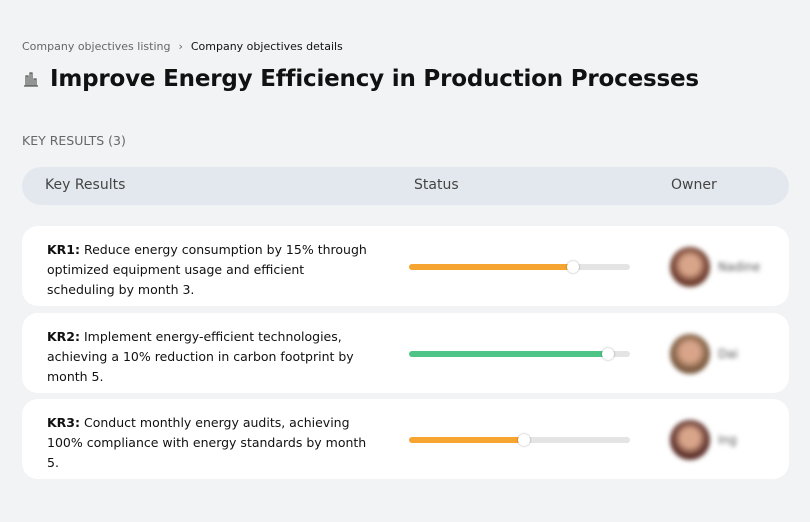 The image size is (810, 522). What do you see at coordinates (64, 249) in the screenshot?
I see `key-result-code: KR1:` at bounding box center [64, 249].